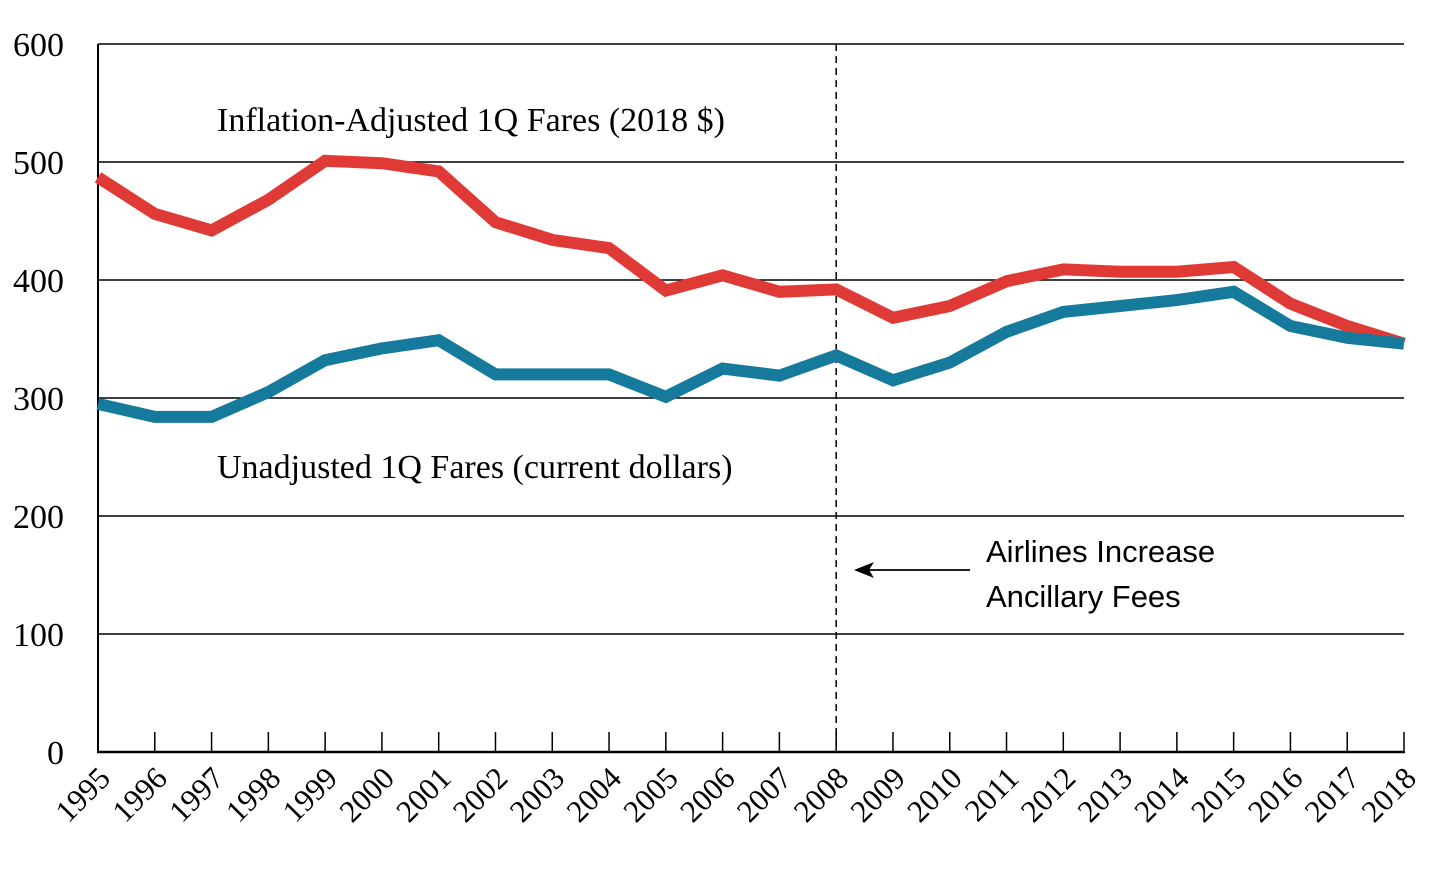  Describe the element at coordinates (55, 753) in the screenshot. I see `y-tick-label-0: 0` at that location.